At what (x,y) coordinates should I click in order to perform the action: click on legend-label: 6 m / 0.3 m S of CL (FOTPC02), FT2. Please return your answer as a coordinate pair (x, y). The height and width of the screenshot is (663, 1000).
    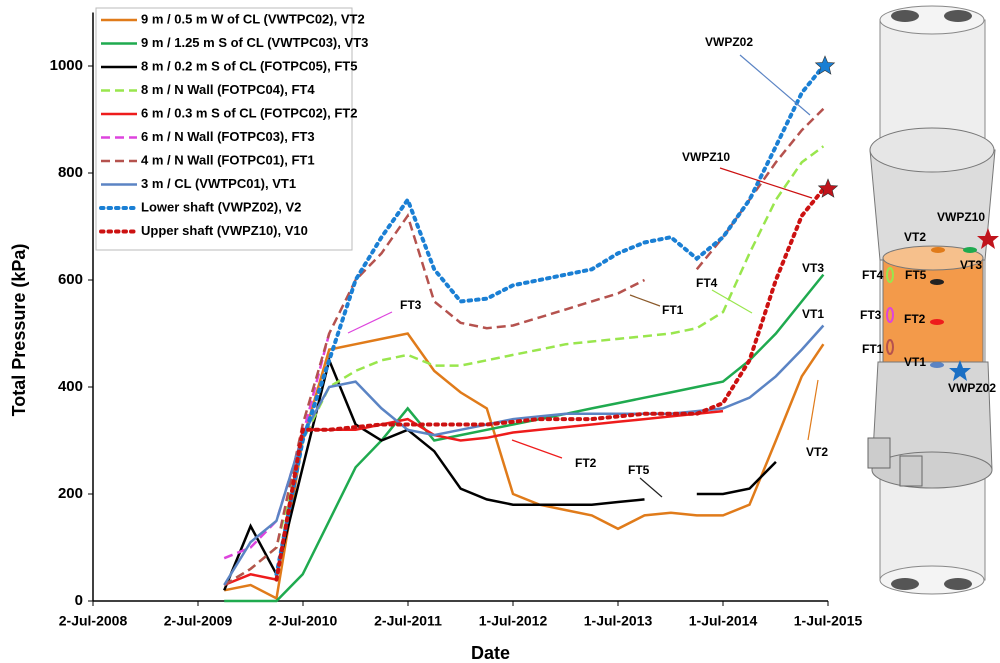
    Looking at the image, I should click on (249, 112).